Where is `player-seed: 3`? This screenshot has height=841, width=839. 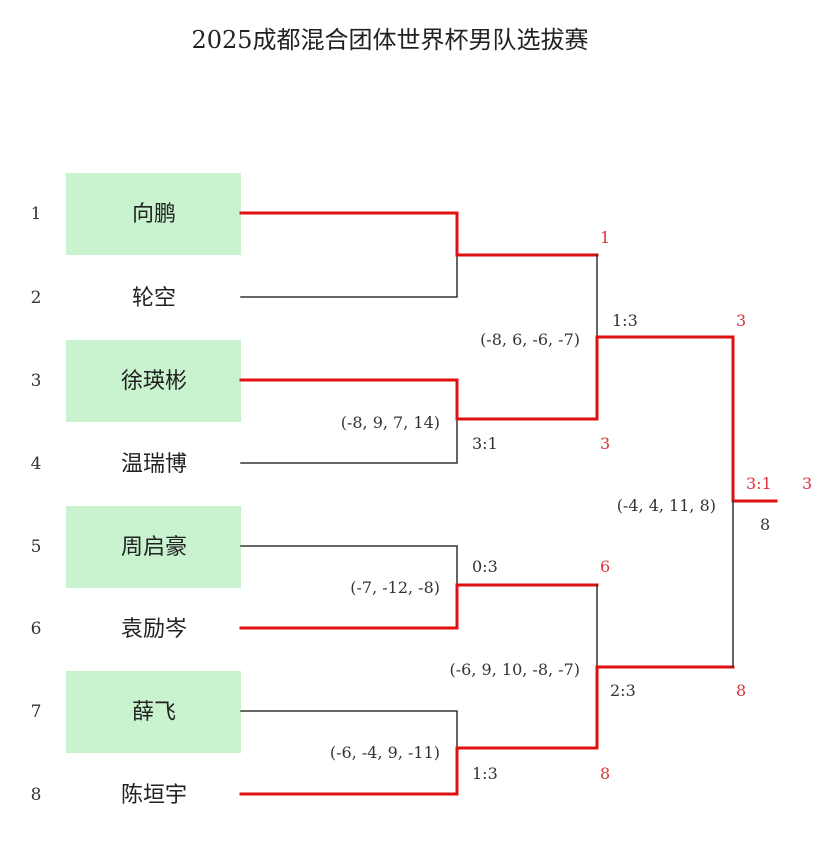
player-seed: 3 is located at coordinates (36, 381).